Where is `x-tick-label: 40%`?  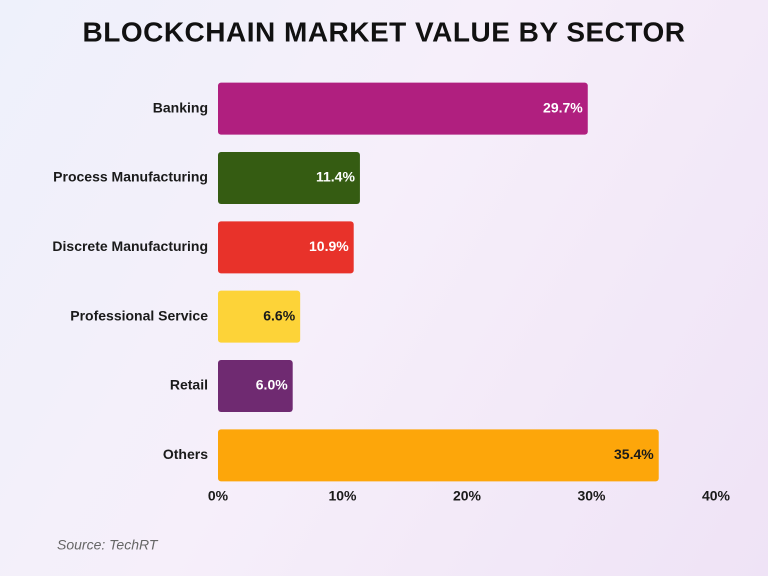 x-tick-label: 40% is located at coordinates (716, 496).